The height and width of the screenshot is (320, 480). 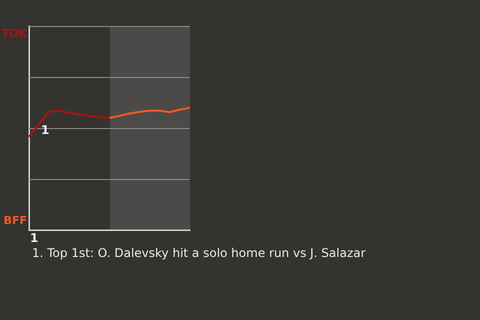 I want to click on text: BFF, so click(x=15, y=220).